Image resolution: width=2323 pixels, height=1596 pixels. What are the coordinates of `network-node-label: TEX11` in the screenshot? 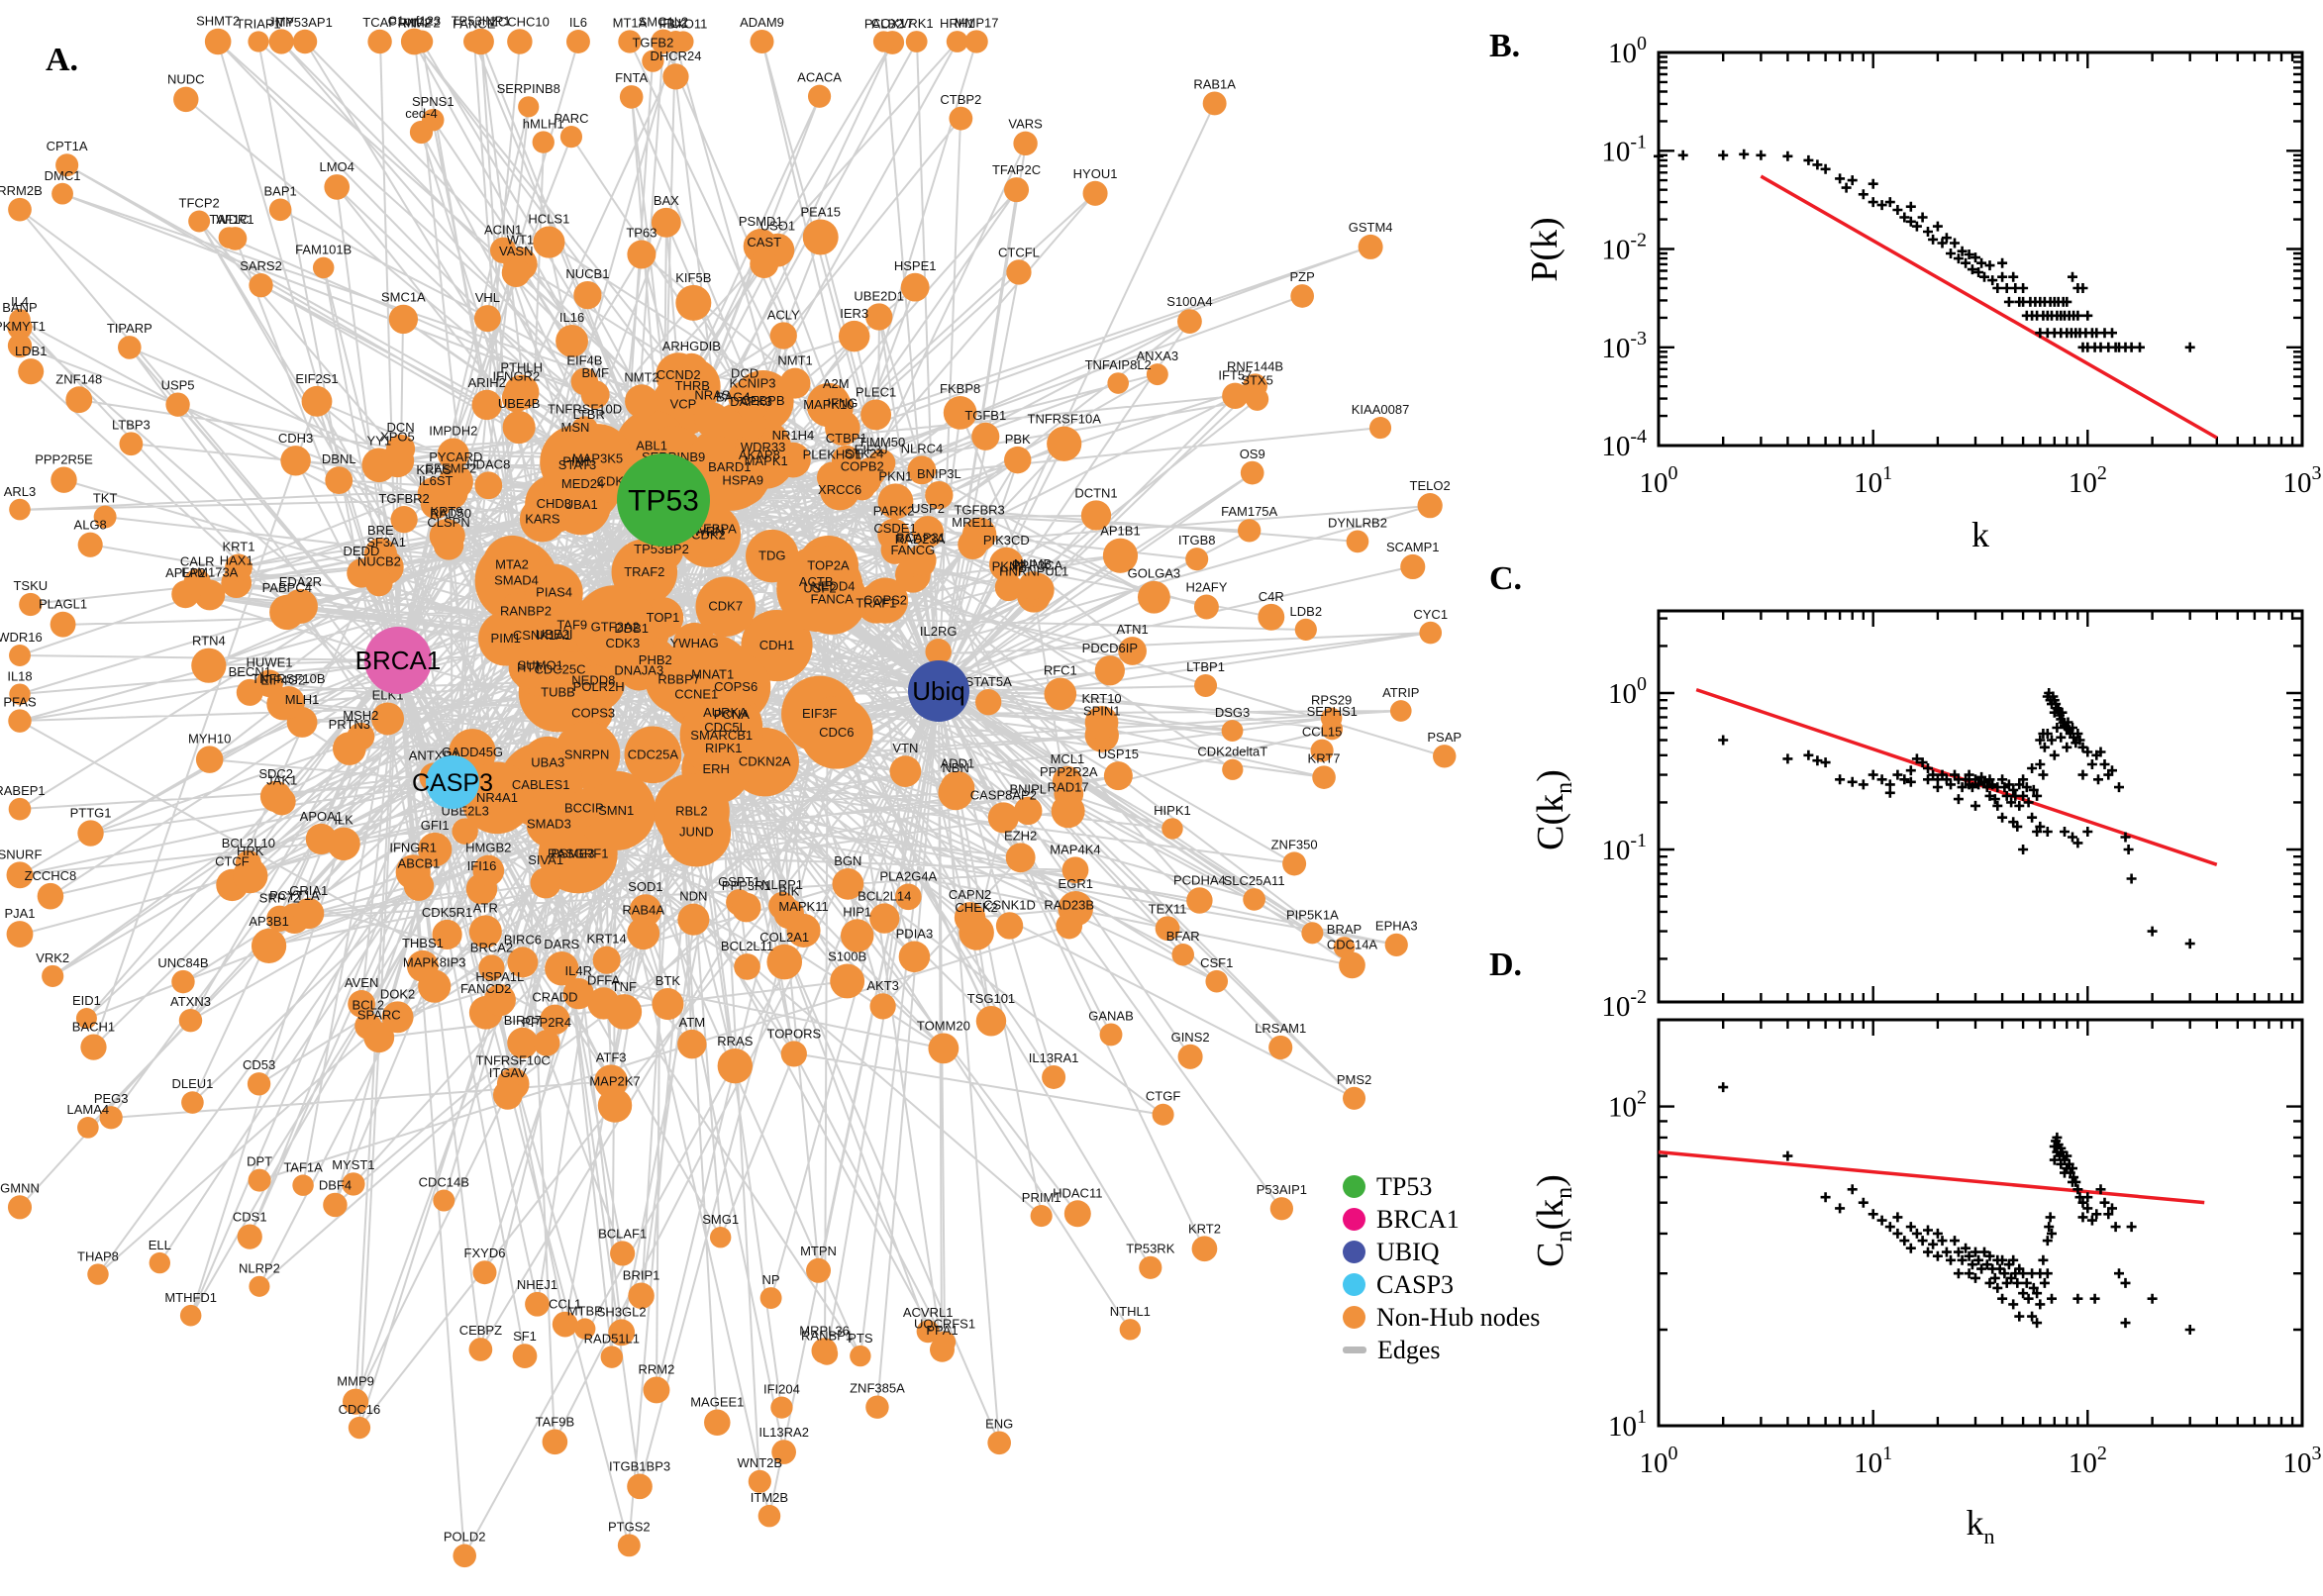 It's located at (1168, 908).